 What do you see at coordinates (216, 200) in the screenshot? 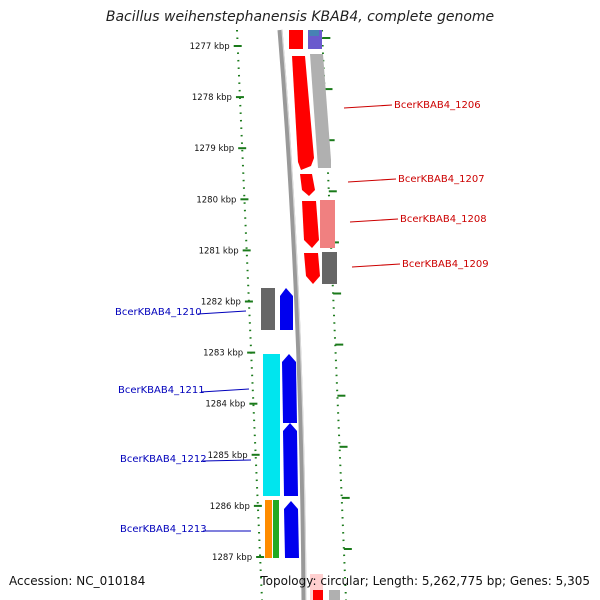
I see `tick-label: 1280 kbp` at bounding box center [216, 200].